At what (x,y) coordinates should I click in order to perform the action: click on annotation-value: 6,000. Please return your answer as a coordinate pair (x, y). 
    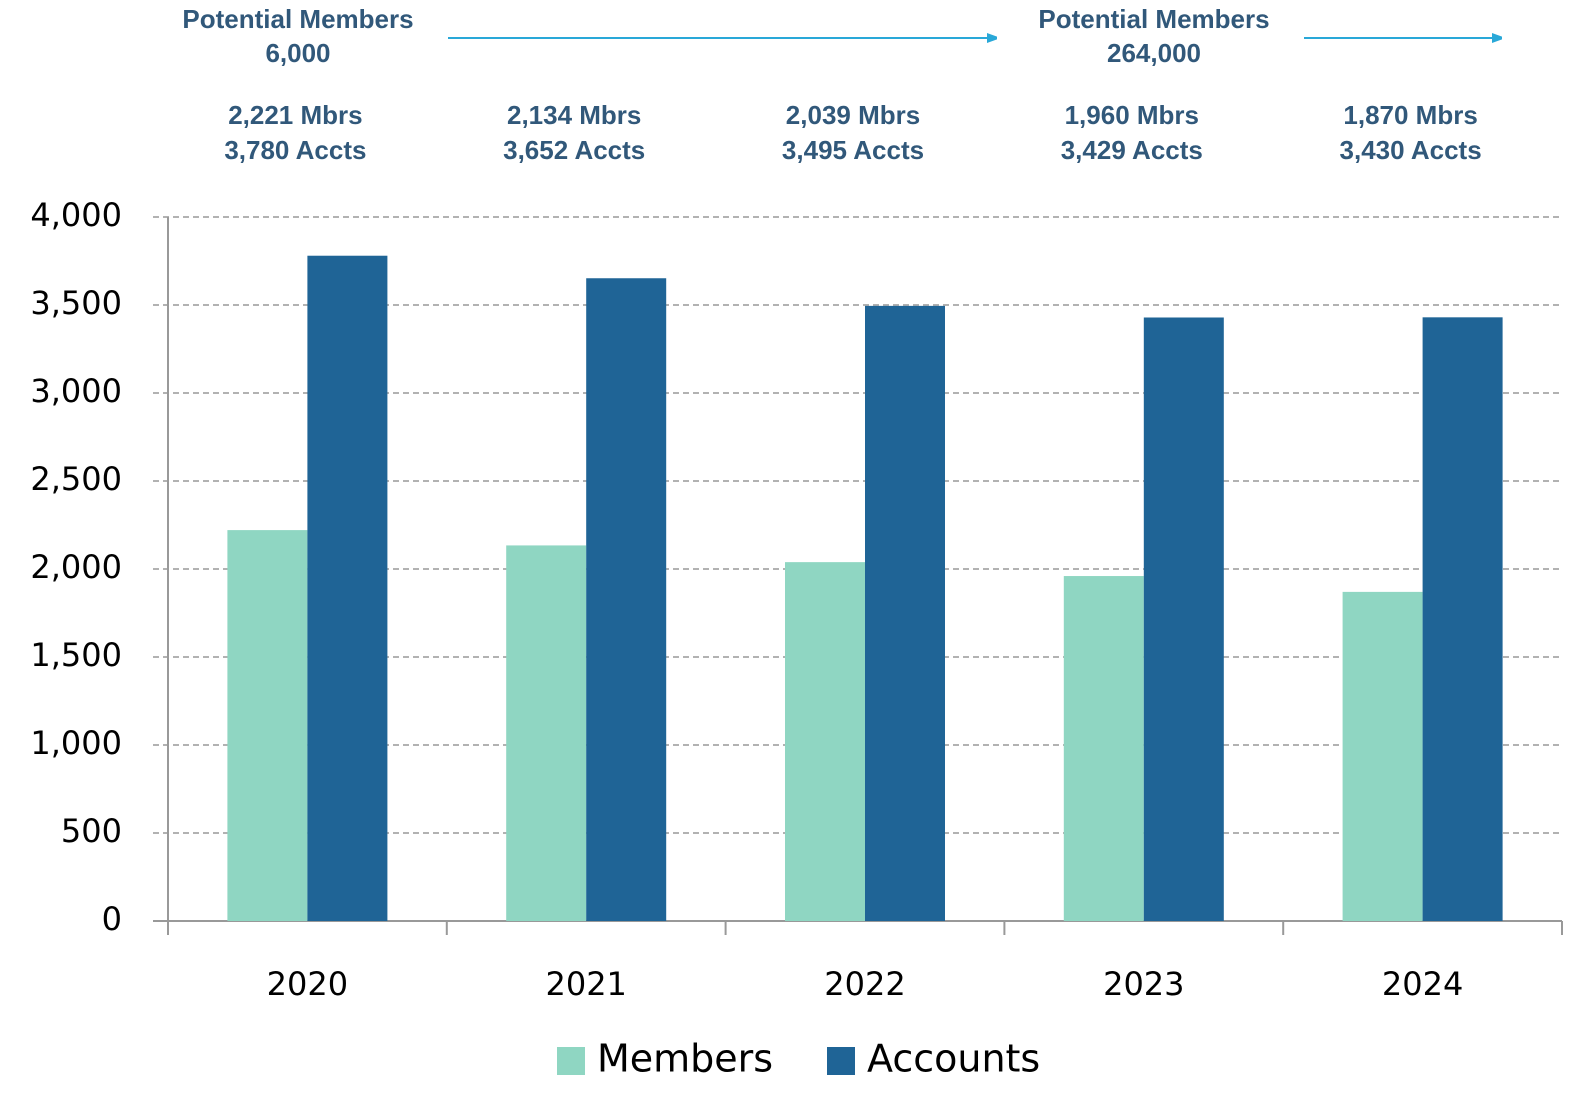
    Looking at the image, I should click on (297, 53).